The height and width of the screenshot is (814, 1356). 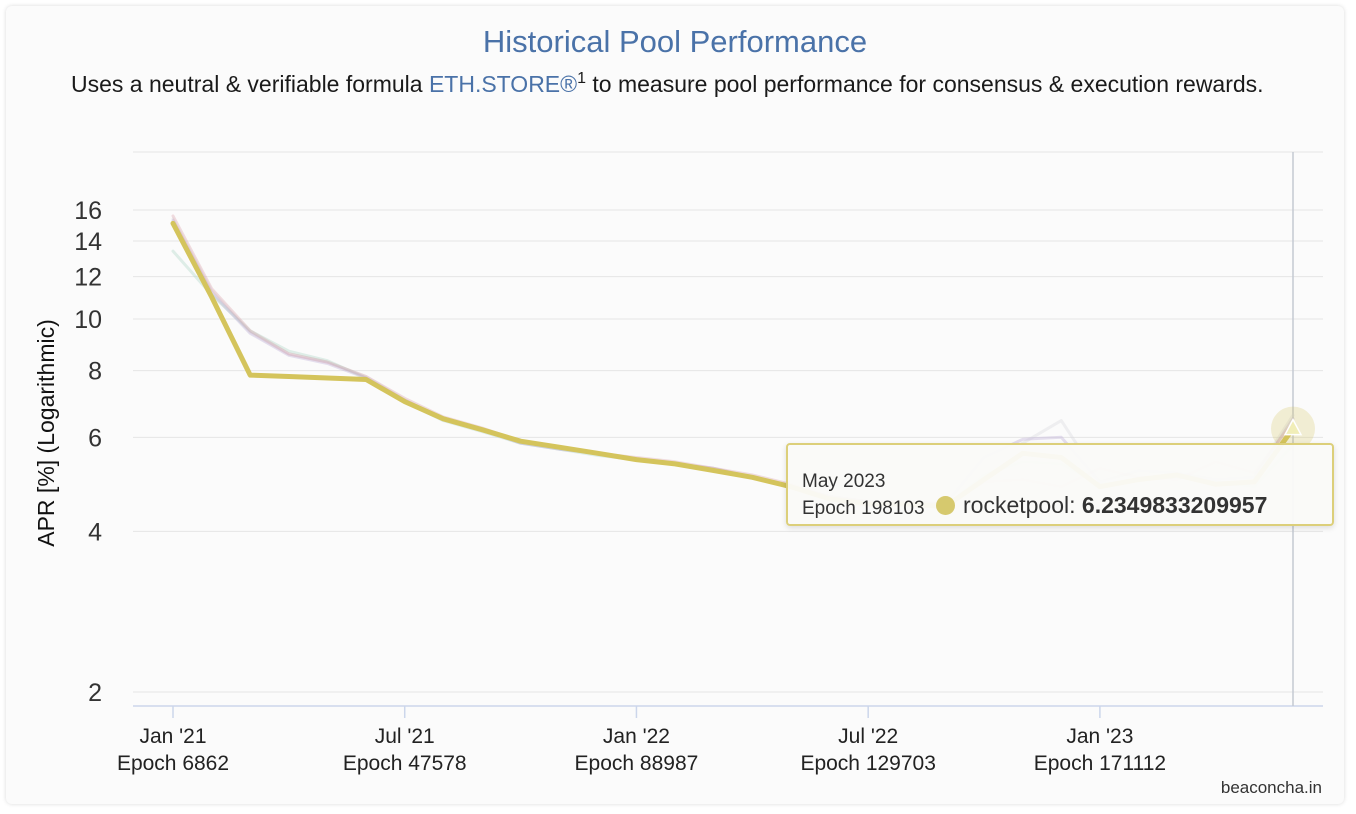 I want to click on x-tick-epoch-label: Epoch 47578, so click(x=405, y=763).